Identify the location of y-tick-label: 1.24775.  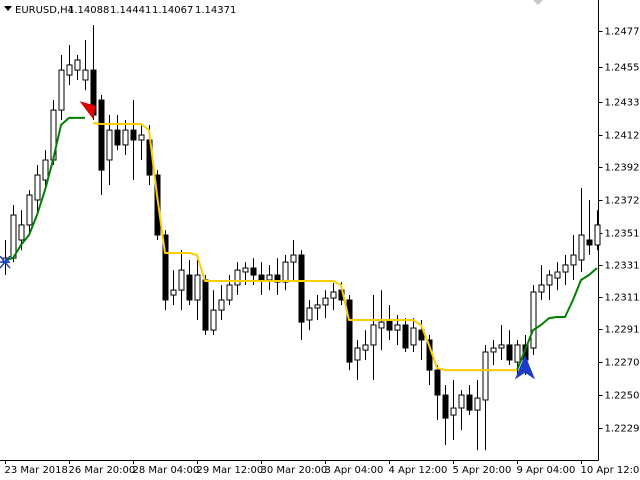
(622, 32).